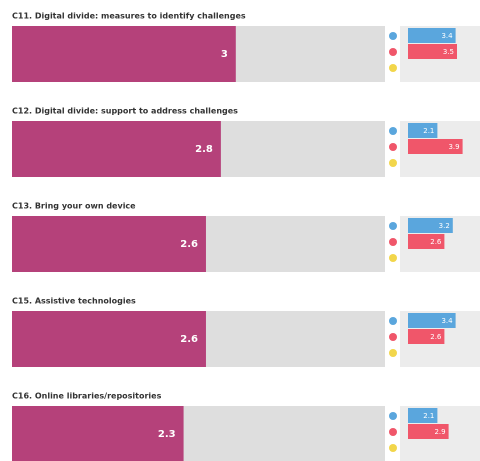  I want to click on row-title: C16. Online libraries/repositories, so click(87, 396).